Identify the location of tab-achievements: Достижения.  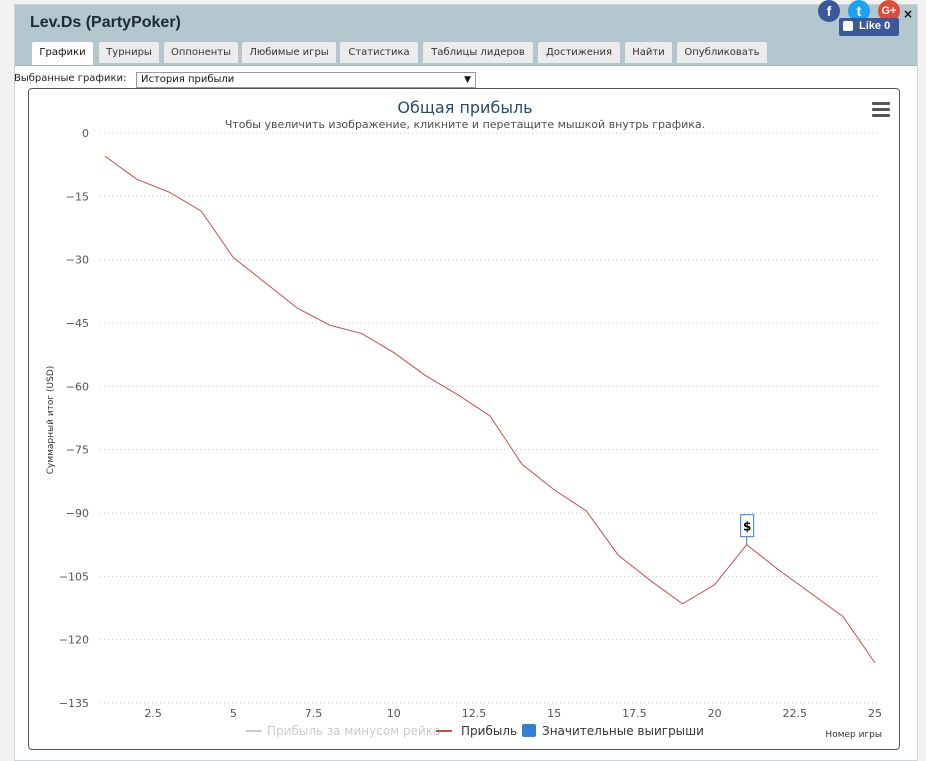
(579, 52).